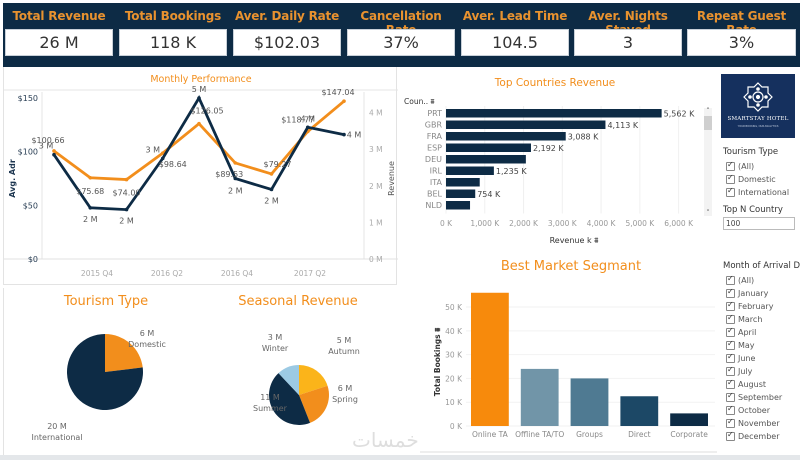 The height and width of the screenshot is (460, 800). I want to click on option-label: March, so click(750, 319).